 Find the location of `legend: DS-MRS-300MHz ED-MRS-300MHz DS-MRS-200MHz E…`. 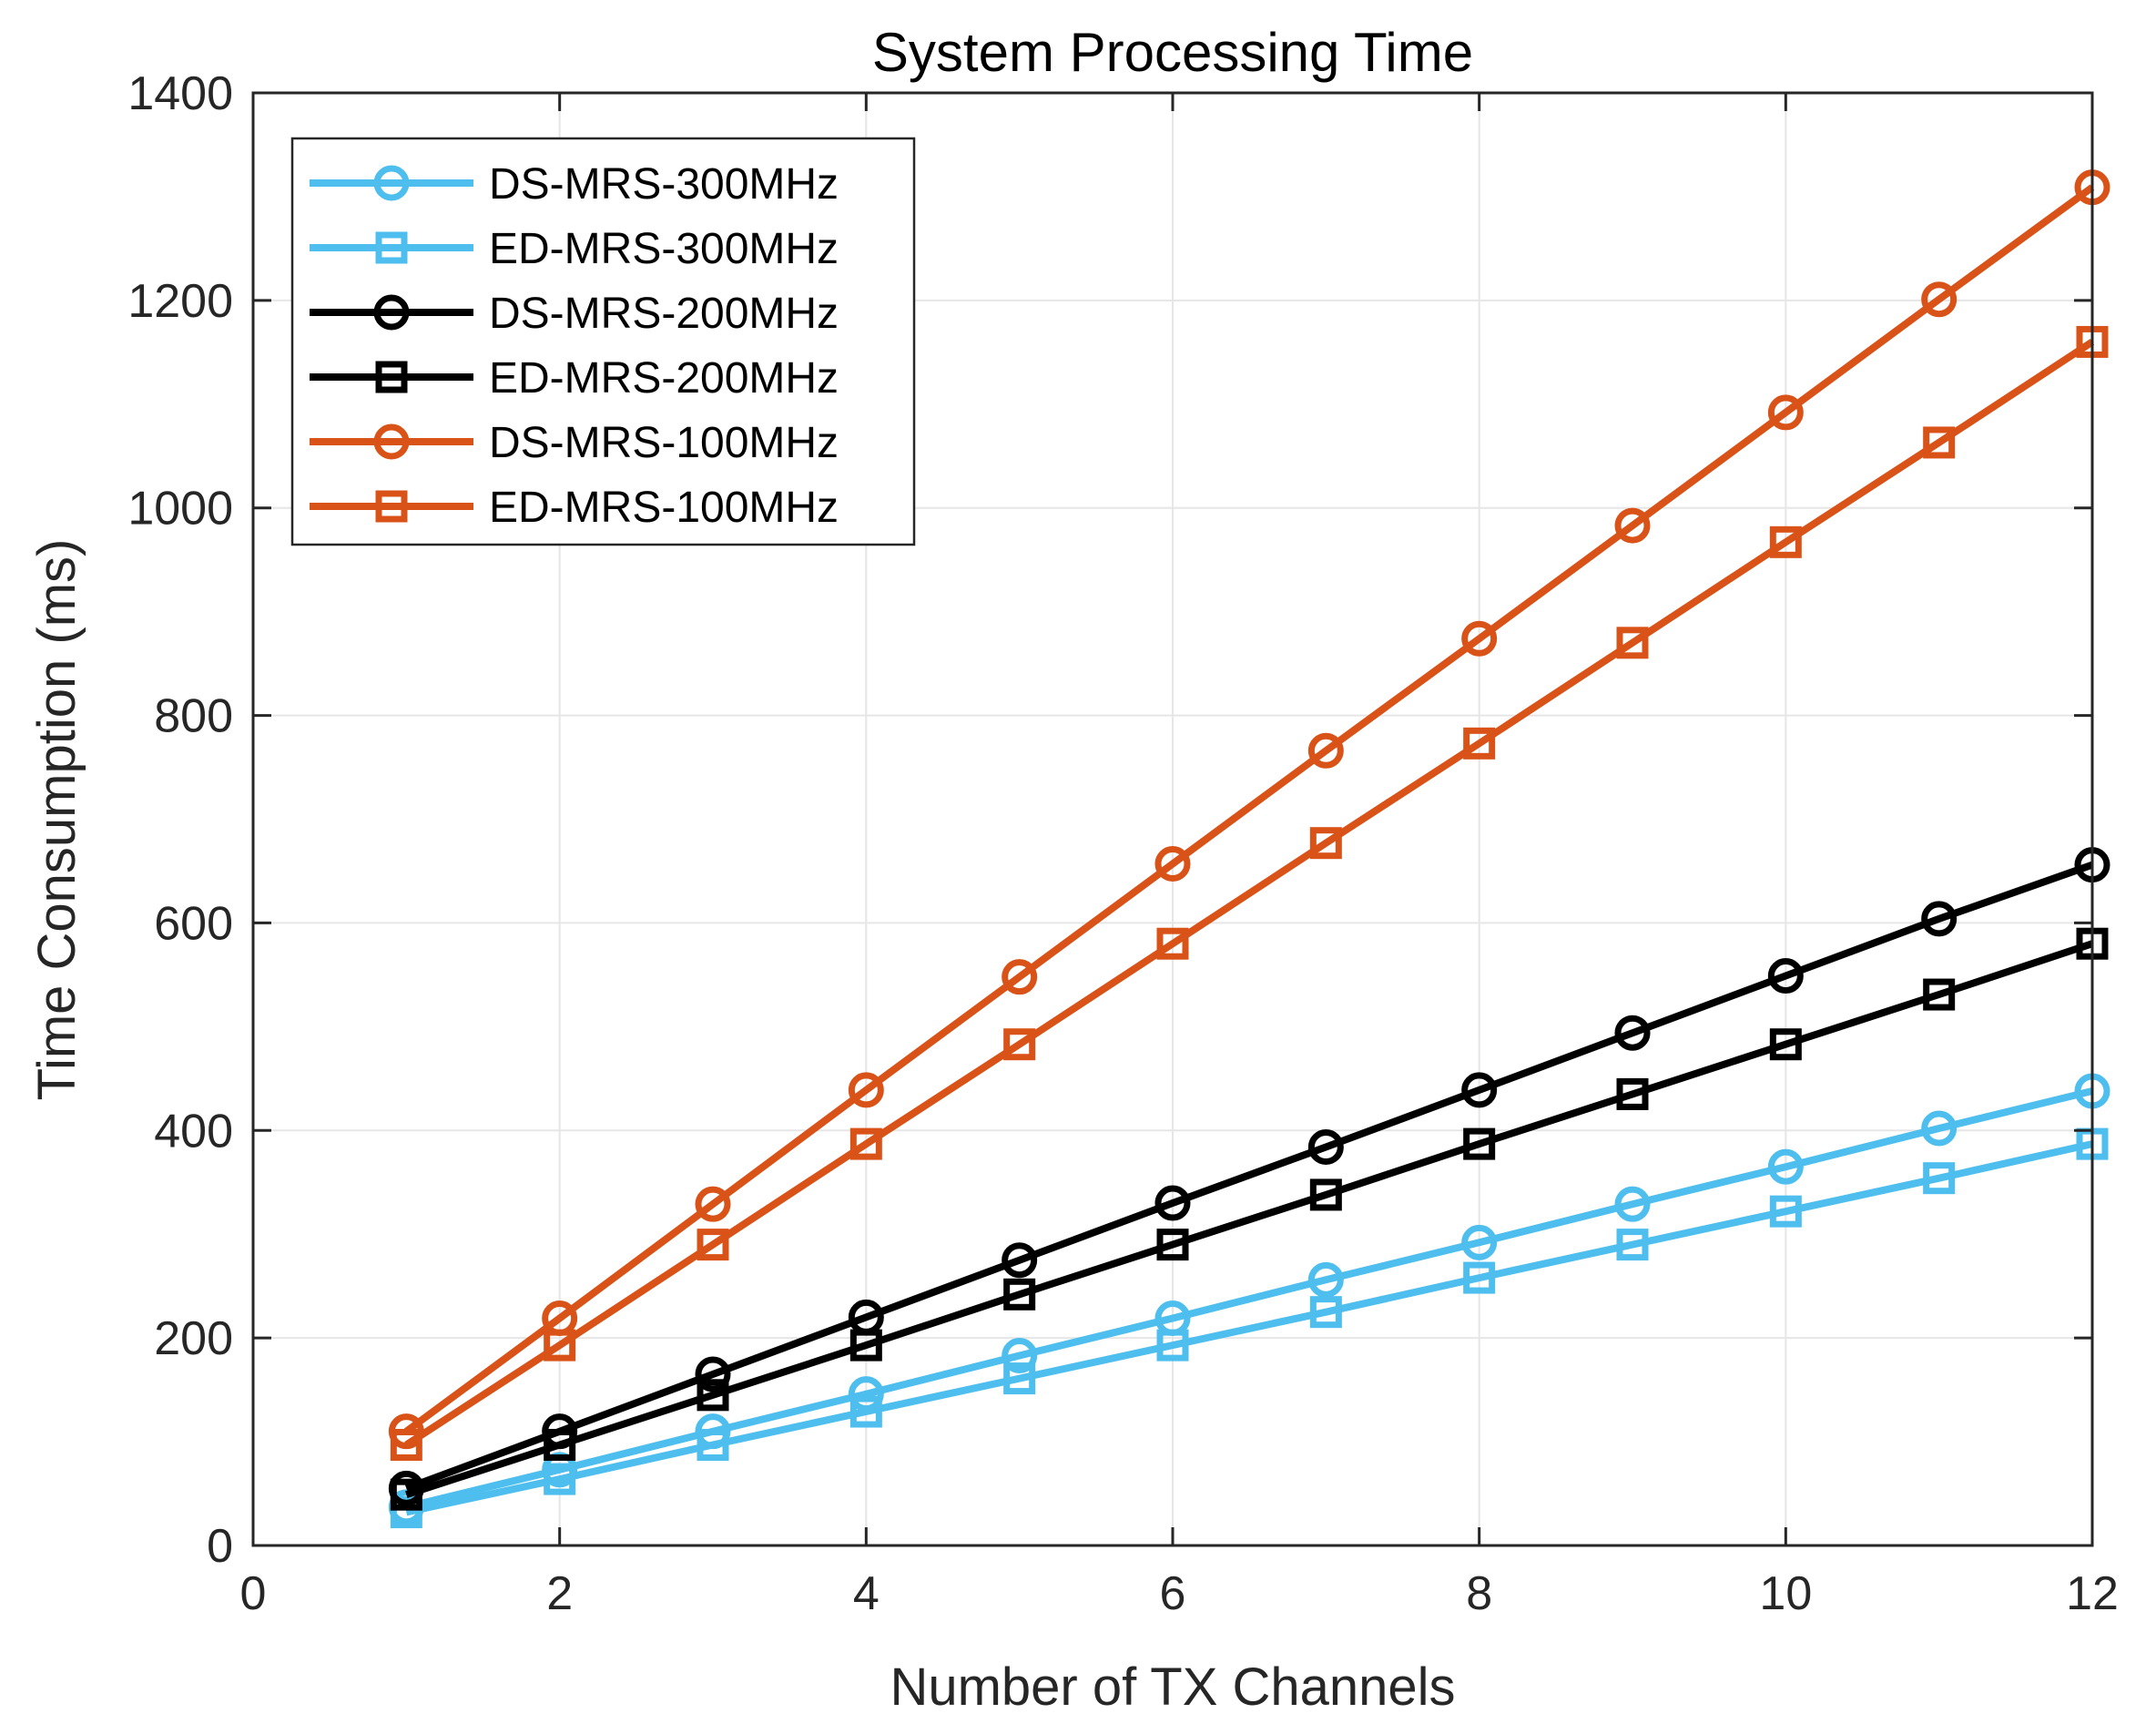

legend: DS-MRS-300MHz ED-MRS-300MHz DS-MRS-200MHz E… is located at coordinates (603, 341).